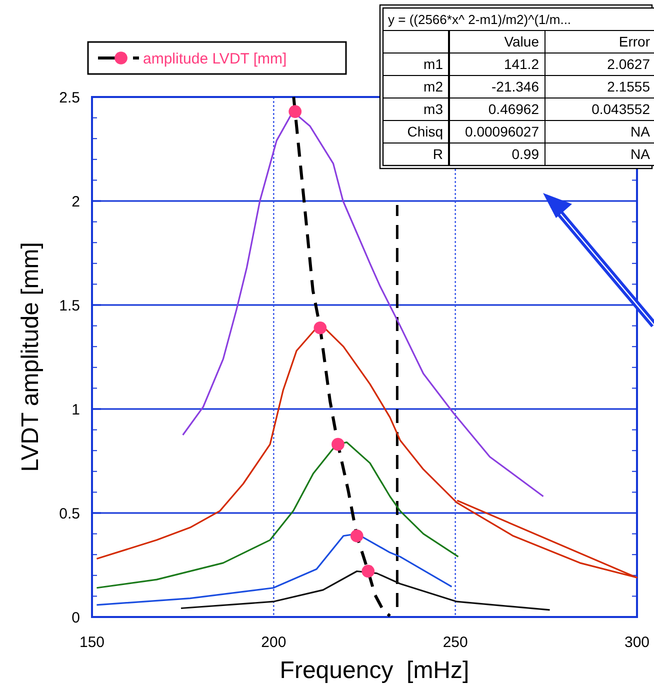 The image size is (654, 687). Describe the element at coordinates (437, 154) in the screenshot. I see `annotation: R` at that location.